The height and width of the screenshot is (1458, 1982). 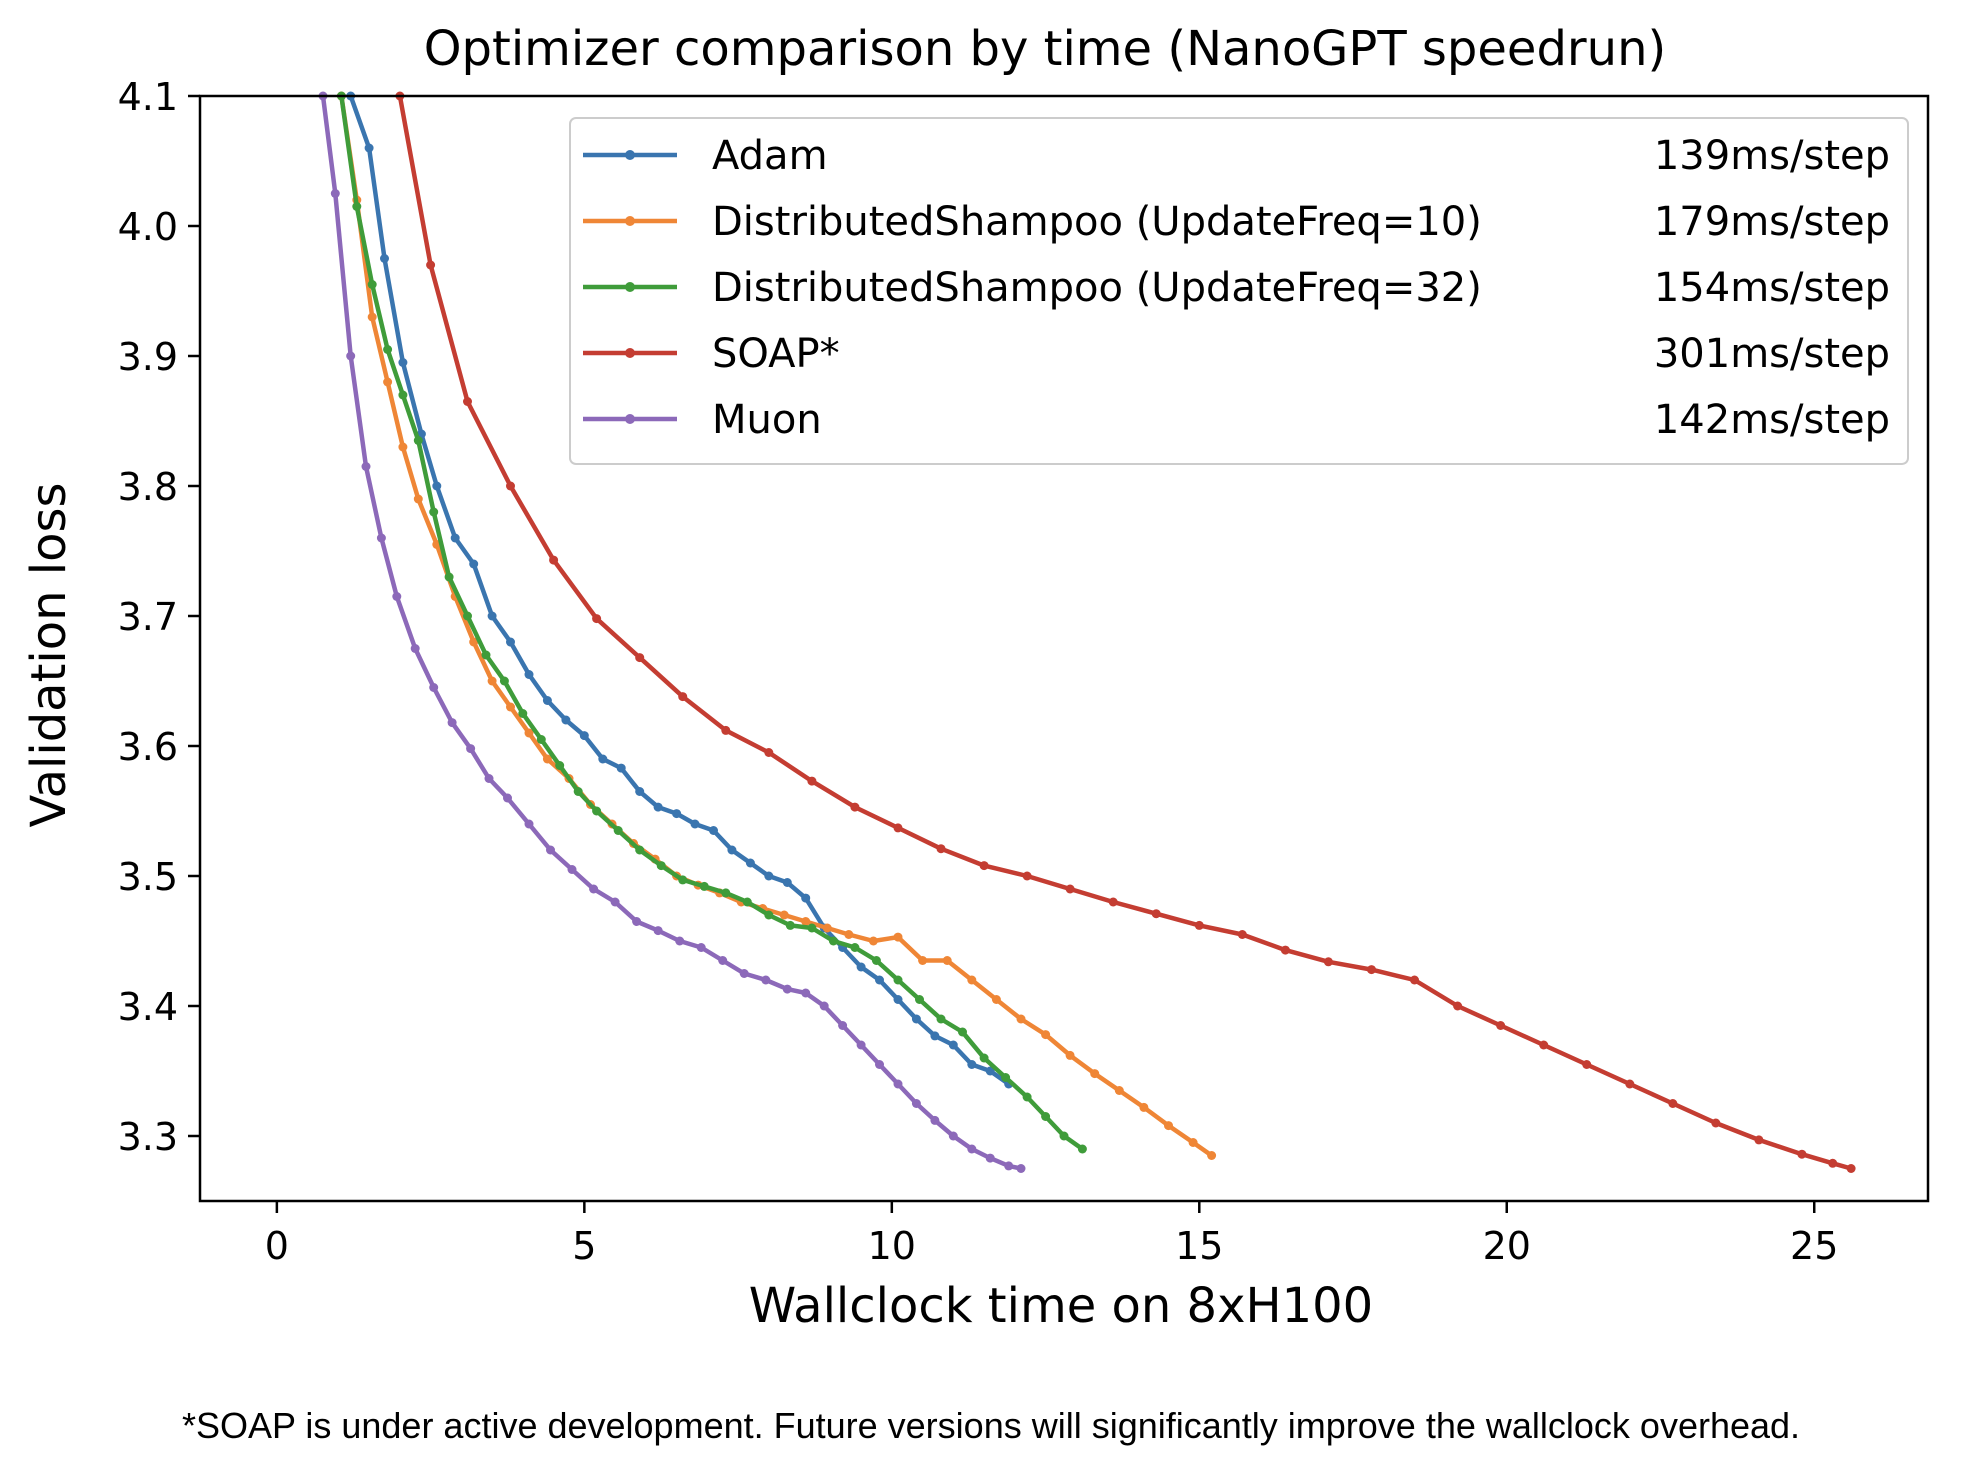 I want to click on legend-marker, so click(x=630, y=221).